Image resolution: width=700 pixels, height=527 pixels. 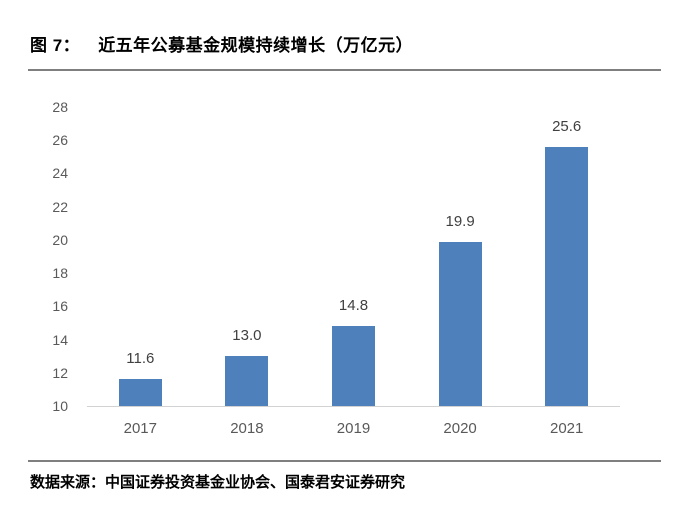 What do you see at coordinates (247, 336) in the screenshot?
I see `bar-value-label: 13.0` at bounding box center [247, 336].